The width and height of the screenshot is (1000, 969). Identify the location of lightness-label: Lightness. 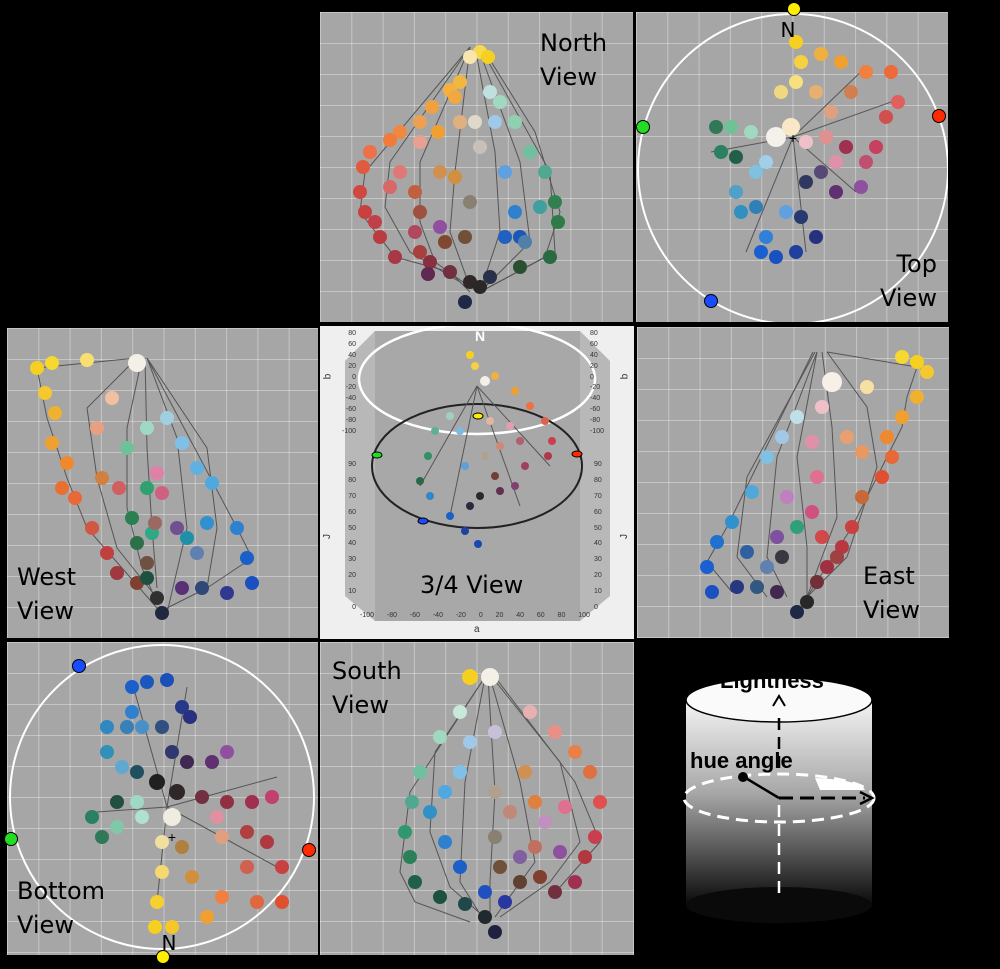
(772, 680).